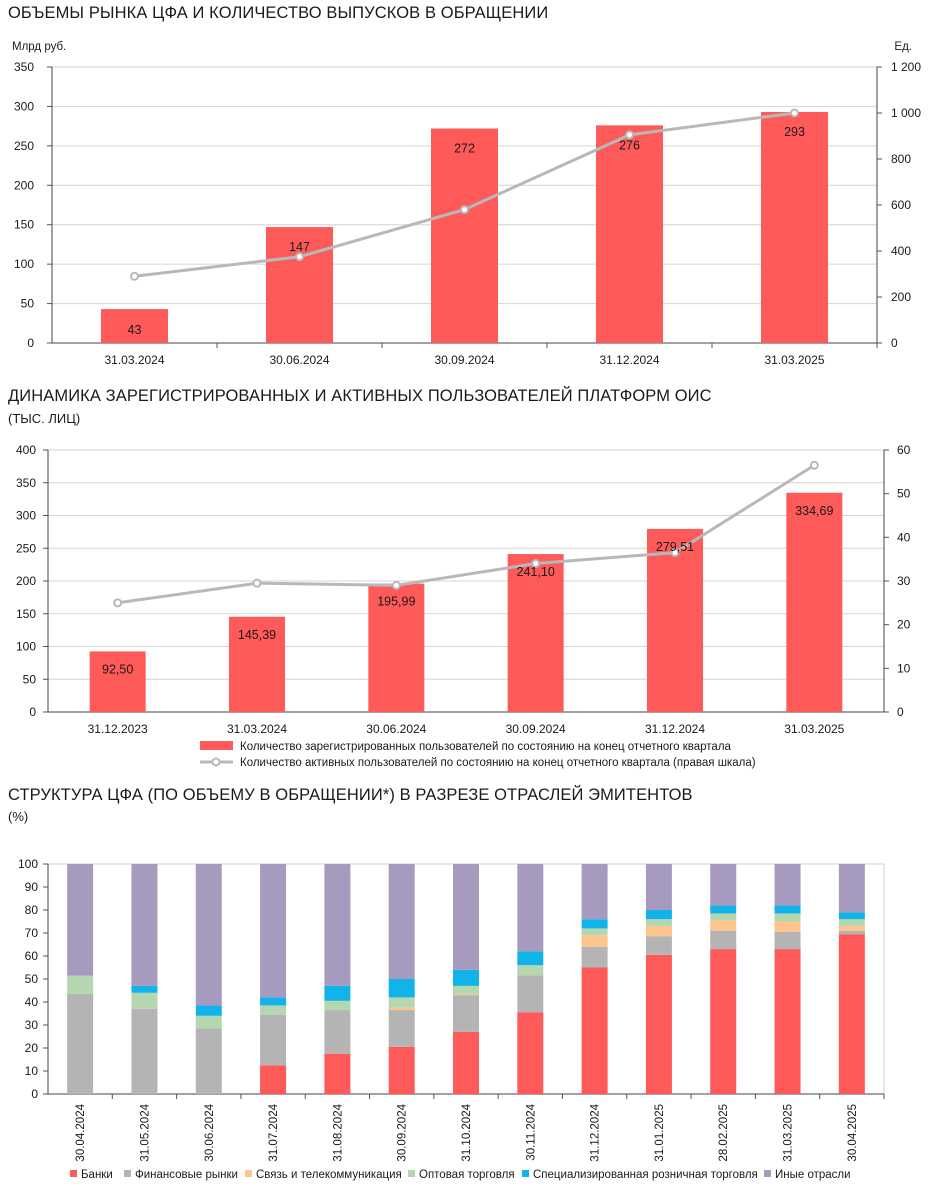  Describe the element at coordinates (26, 450) in the screenshot. I see `left-tick-label: 400` at that location.